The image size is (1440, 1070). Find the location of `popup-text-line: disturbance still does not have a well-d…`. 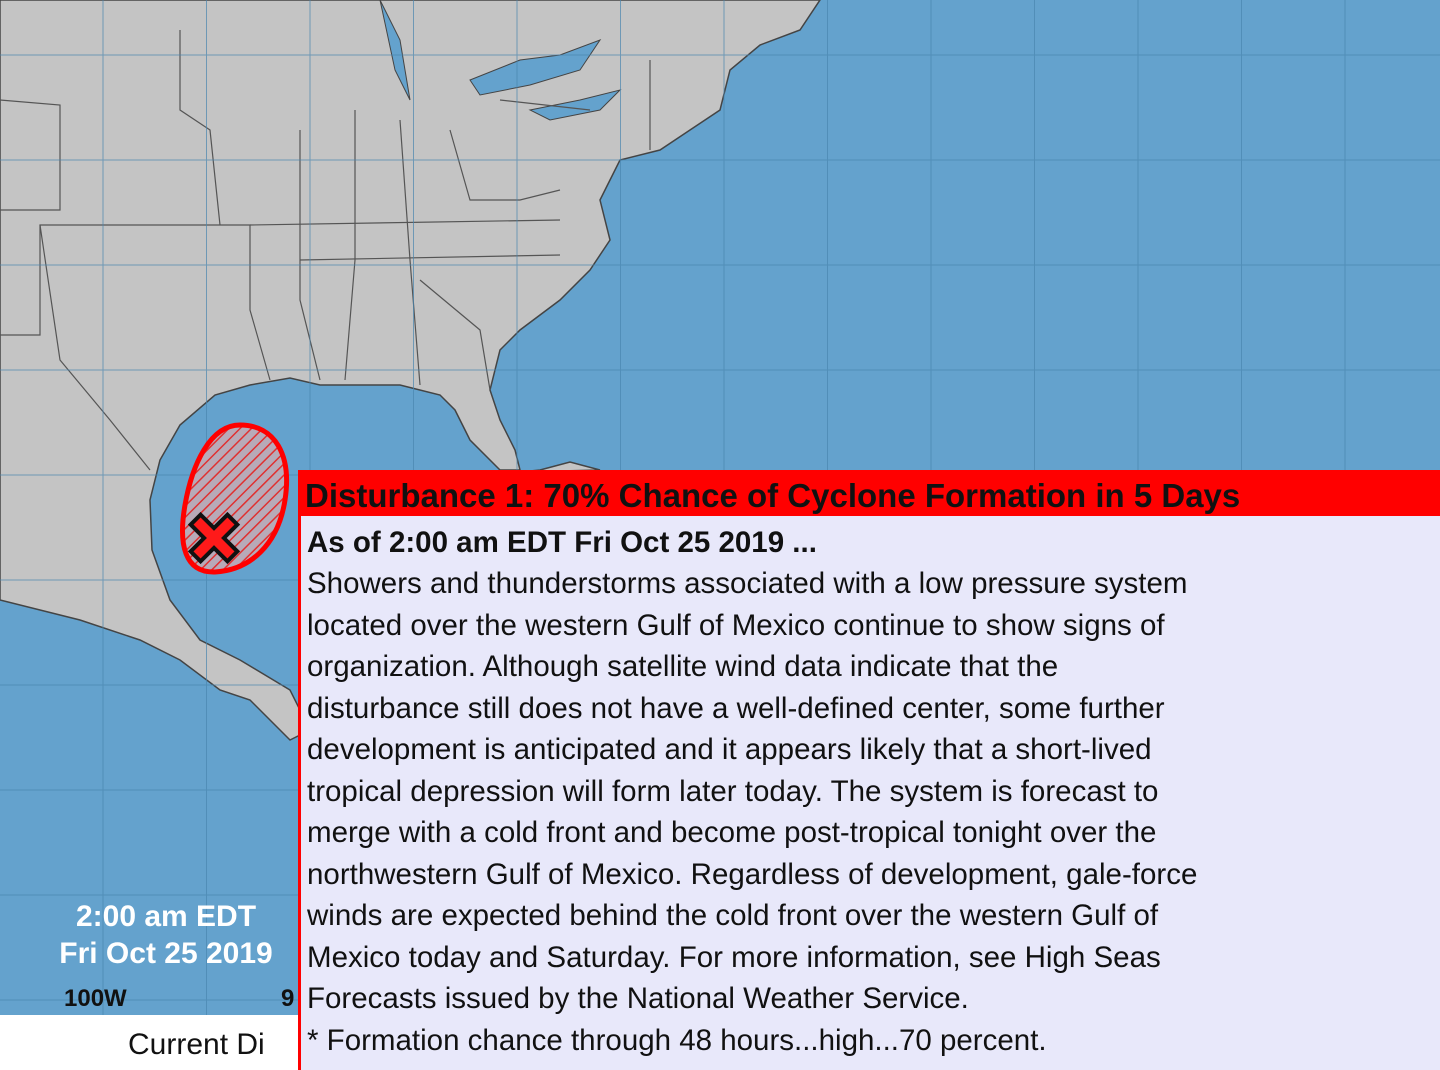

popup-text-line: disturbance still does not have a well-d… is located at coordinates (736, 708).